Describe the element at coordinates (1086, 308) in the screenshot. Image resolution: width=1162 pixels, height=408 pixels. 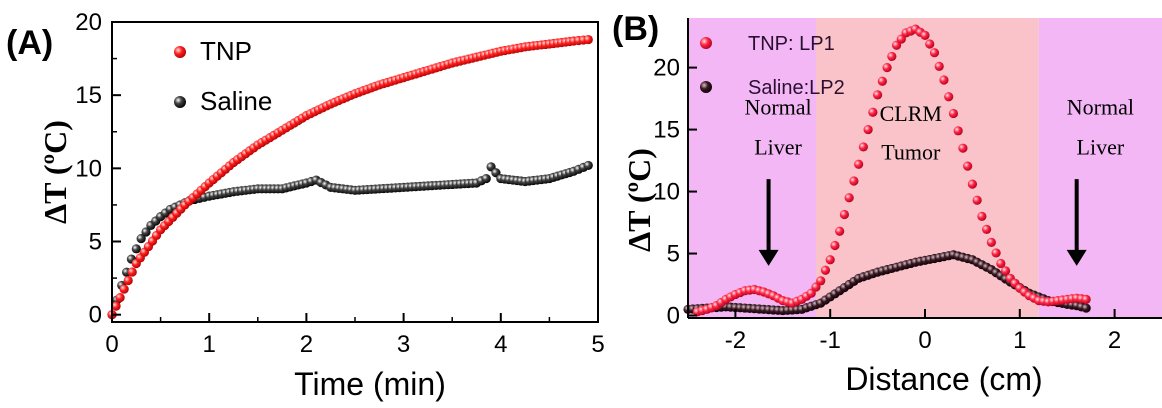
I see `data-point-saline-lp2` at that location.